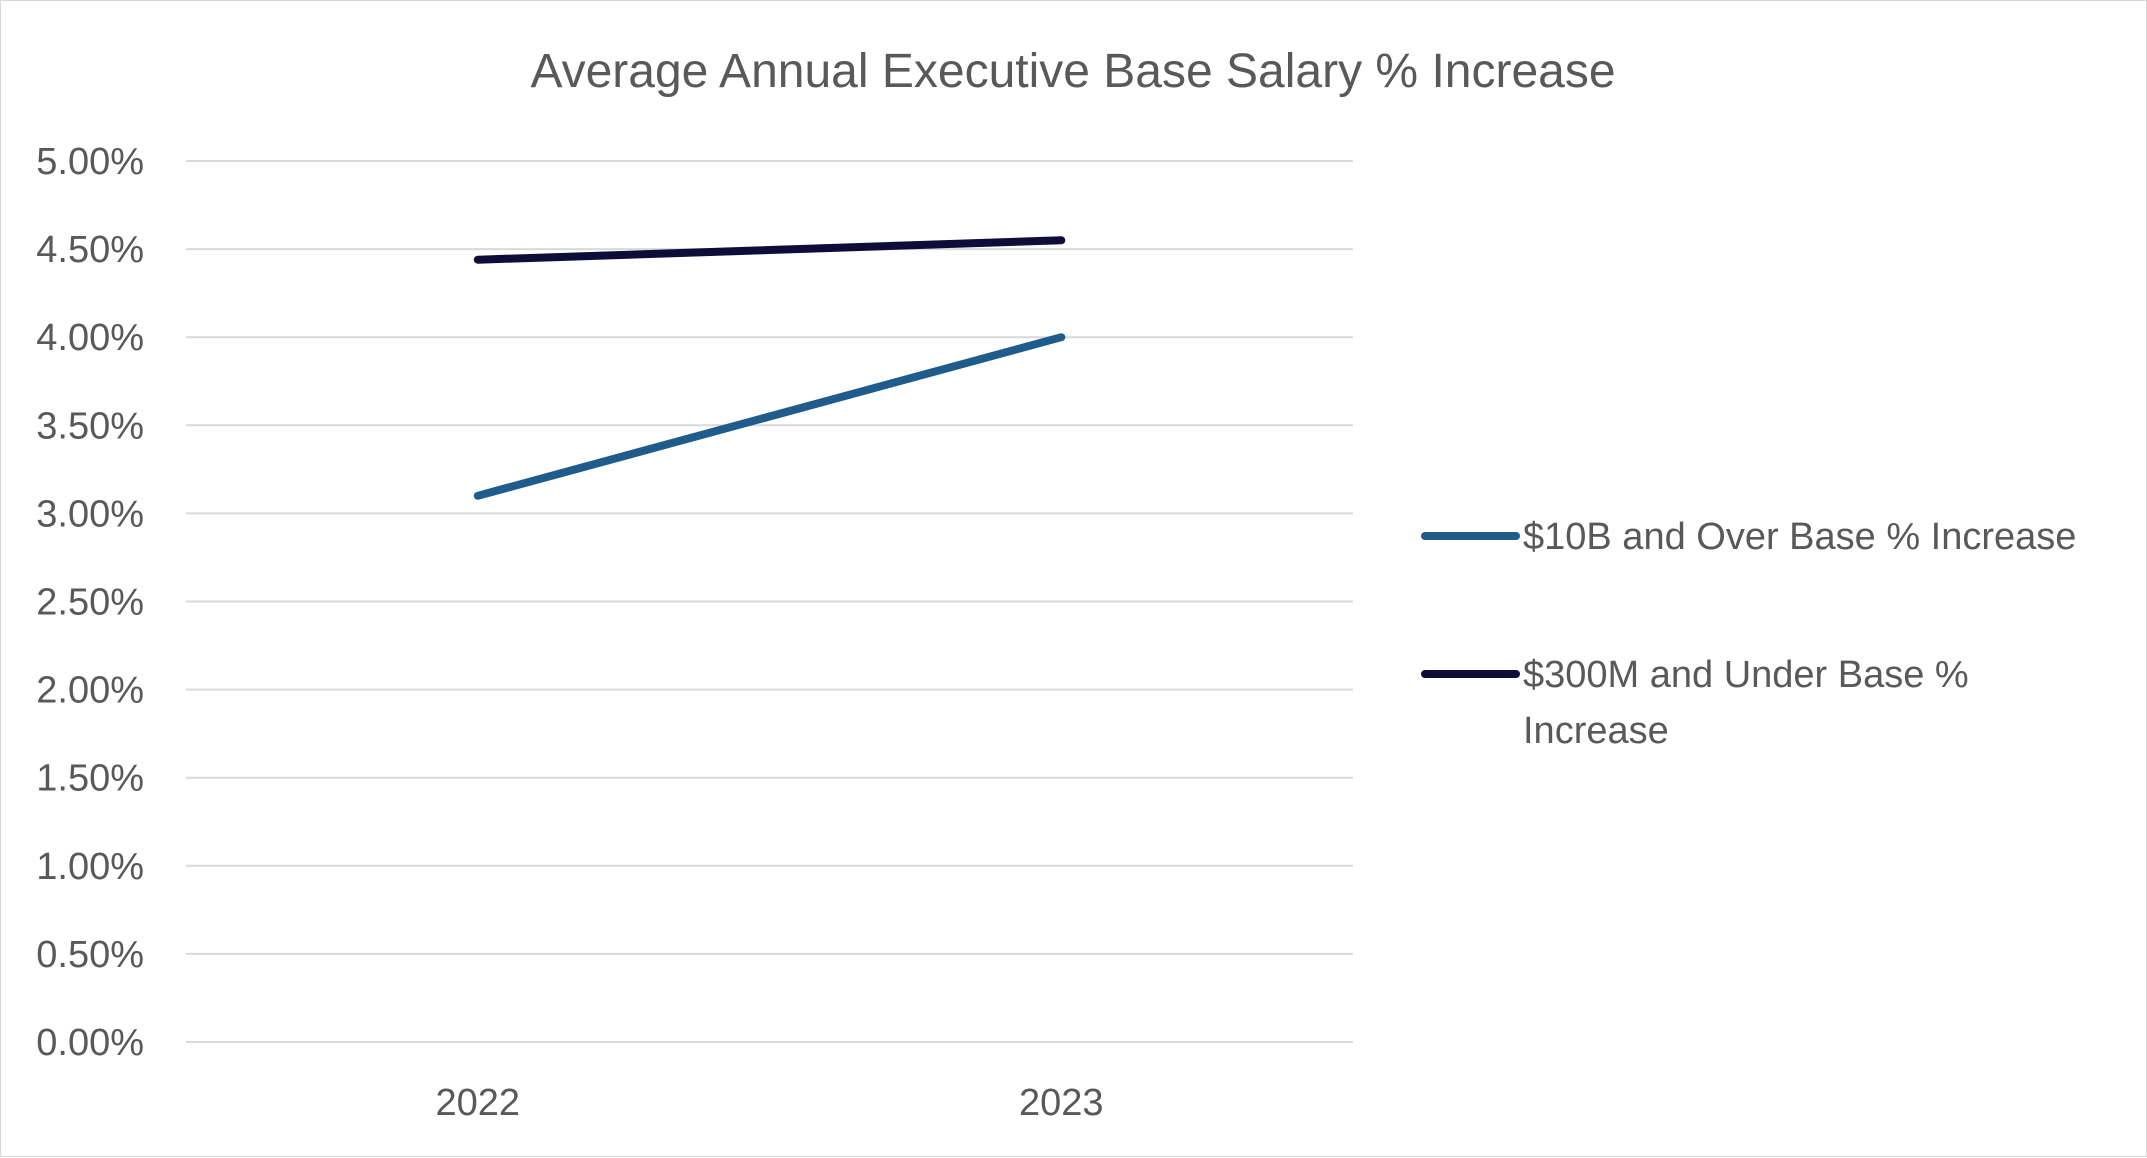 This screenshot has height=1158, width=2147. Describe the element at coordinates (769, 1103) in the screenshot. I see `x-axis-tick-labels: 2022 2023` at that location.